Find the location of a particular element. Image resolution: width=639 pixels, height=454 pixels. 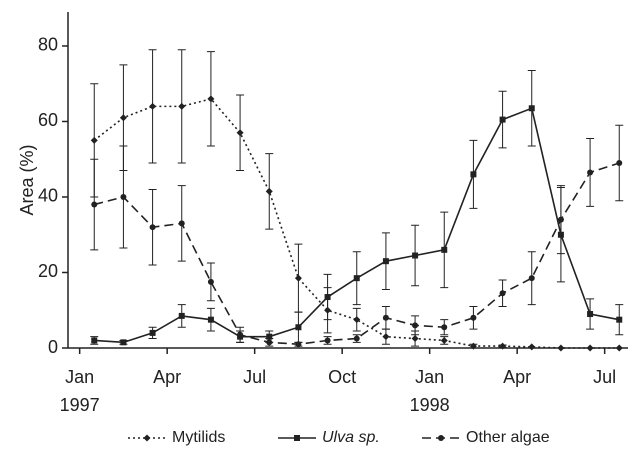

year-label: 1997 is located at coordinates (80, 405).